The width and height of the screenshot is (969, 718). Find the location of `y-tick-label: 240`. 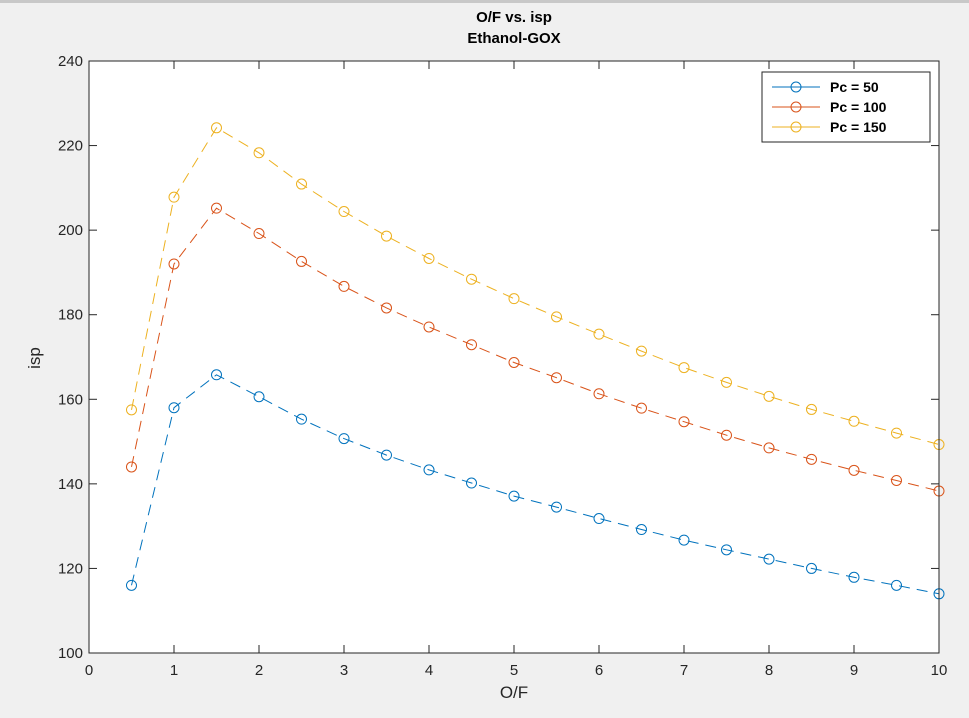

y-tick-label: 240 is located at coordinates (70, 61).